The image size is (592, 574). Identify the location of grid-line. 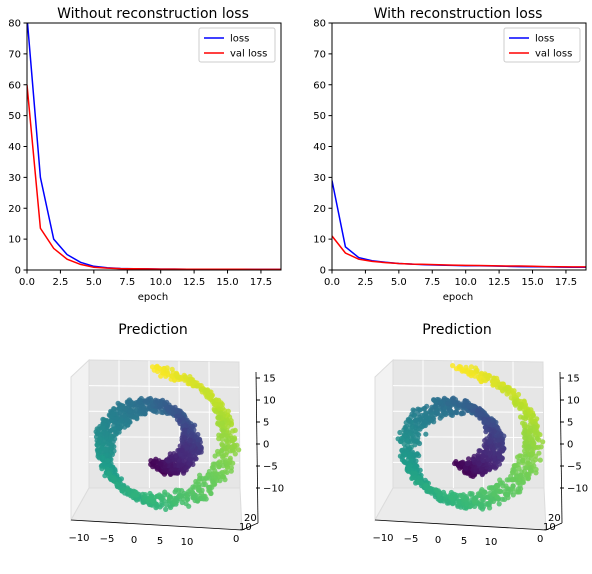
(164, 386).